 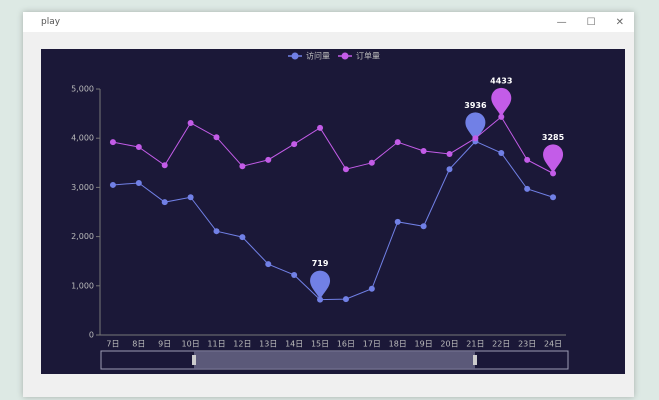 I want to click on x-tick-label: 14日, so click(x=294, y=344).